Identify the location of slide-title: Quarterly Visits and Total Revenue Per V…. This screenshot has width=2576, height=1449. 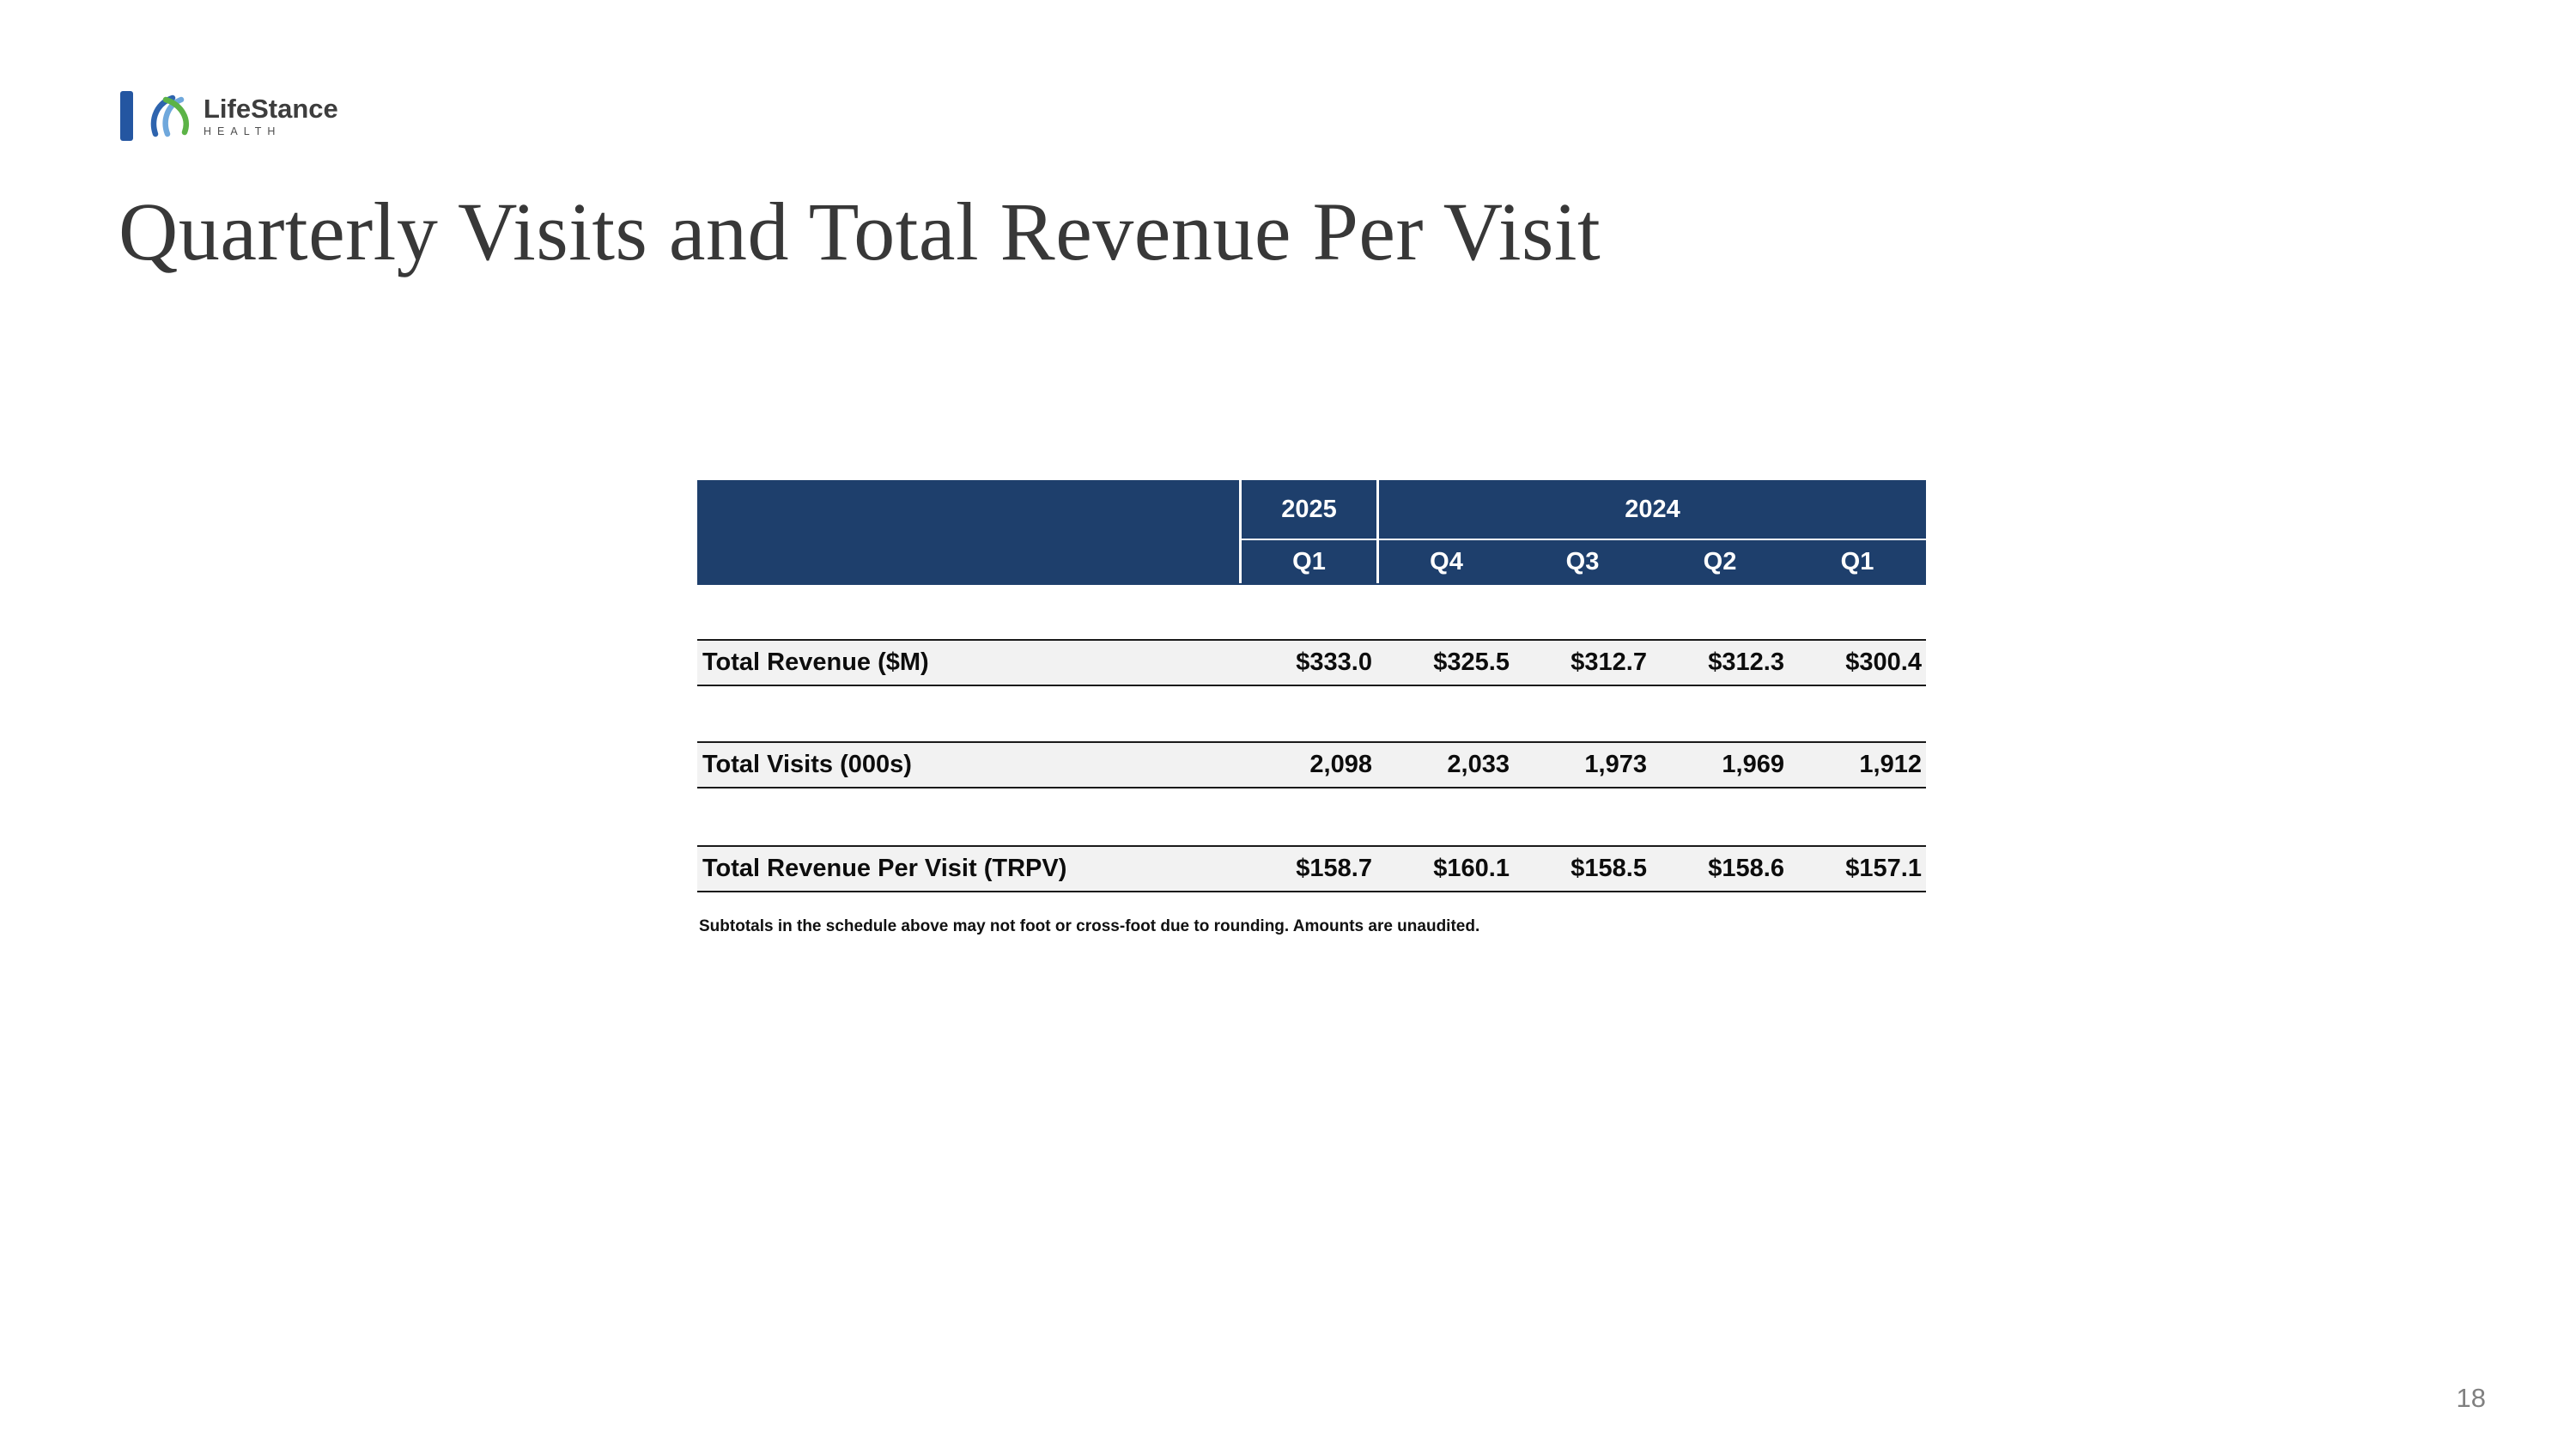
(859, 232).